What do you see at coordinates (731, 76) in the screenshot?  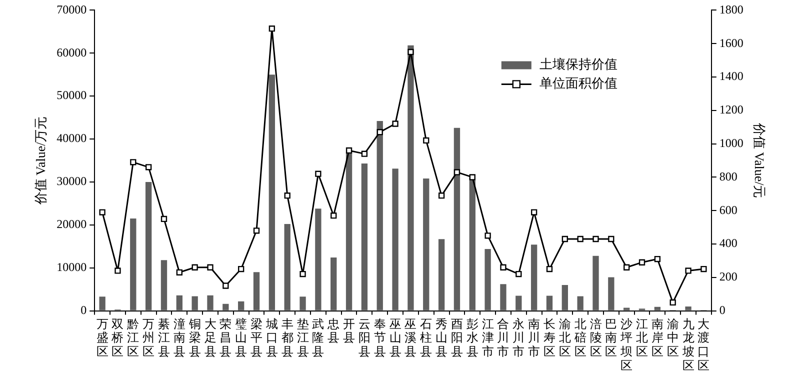 I see `y2-tick-label: 1400` at bounding box center [731, 76].